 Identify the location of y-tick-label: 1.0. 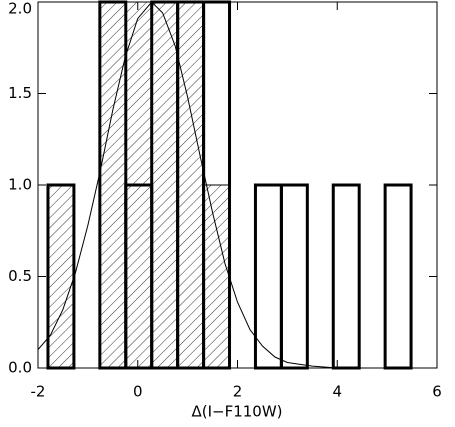
(20, 185).